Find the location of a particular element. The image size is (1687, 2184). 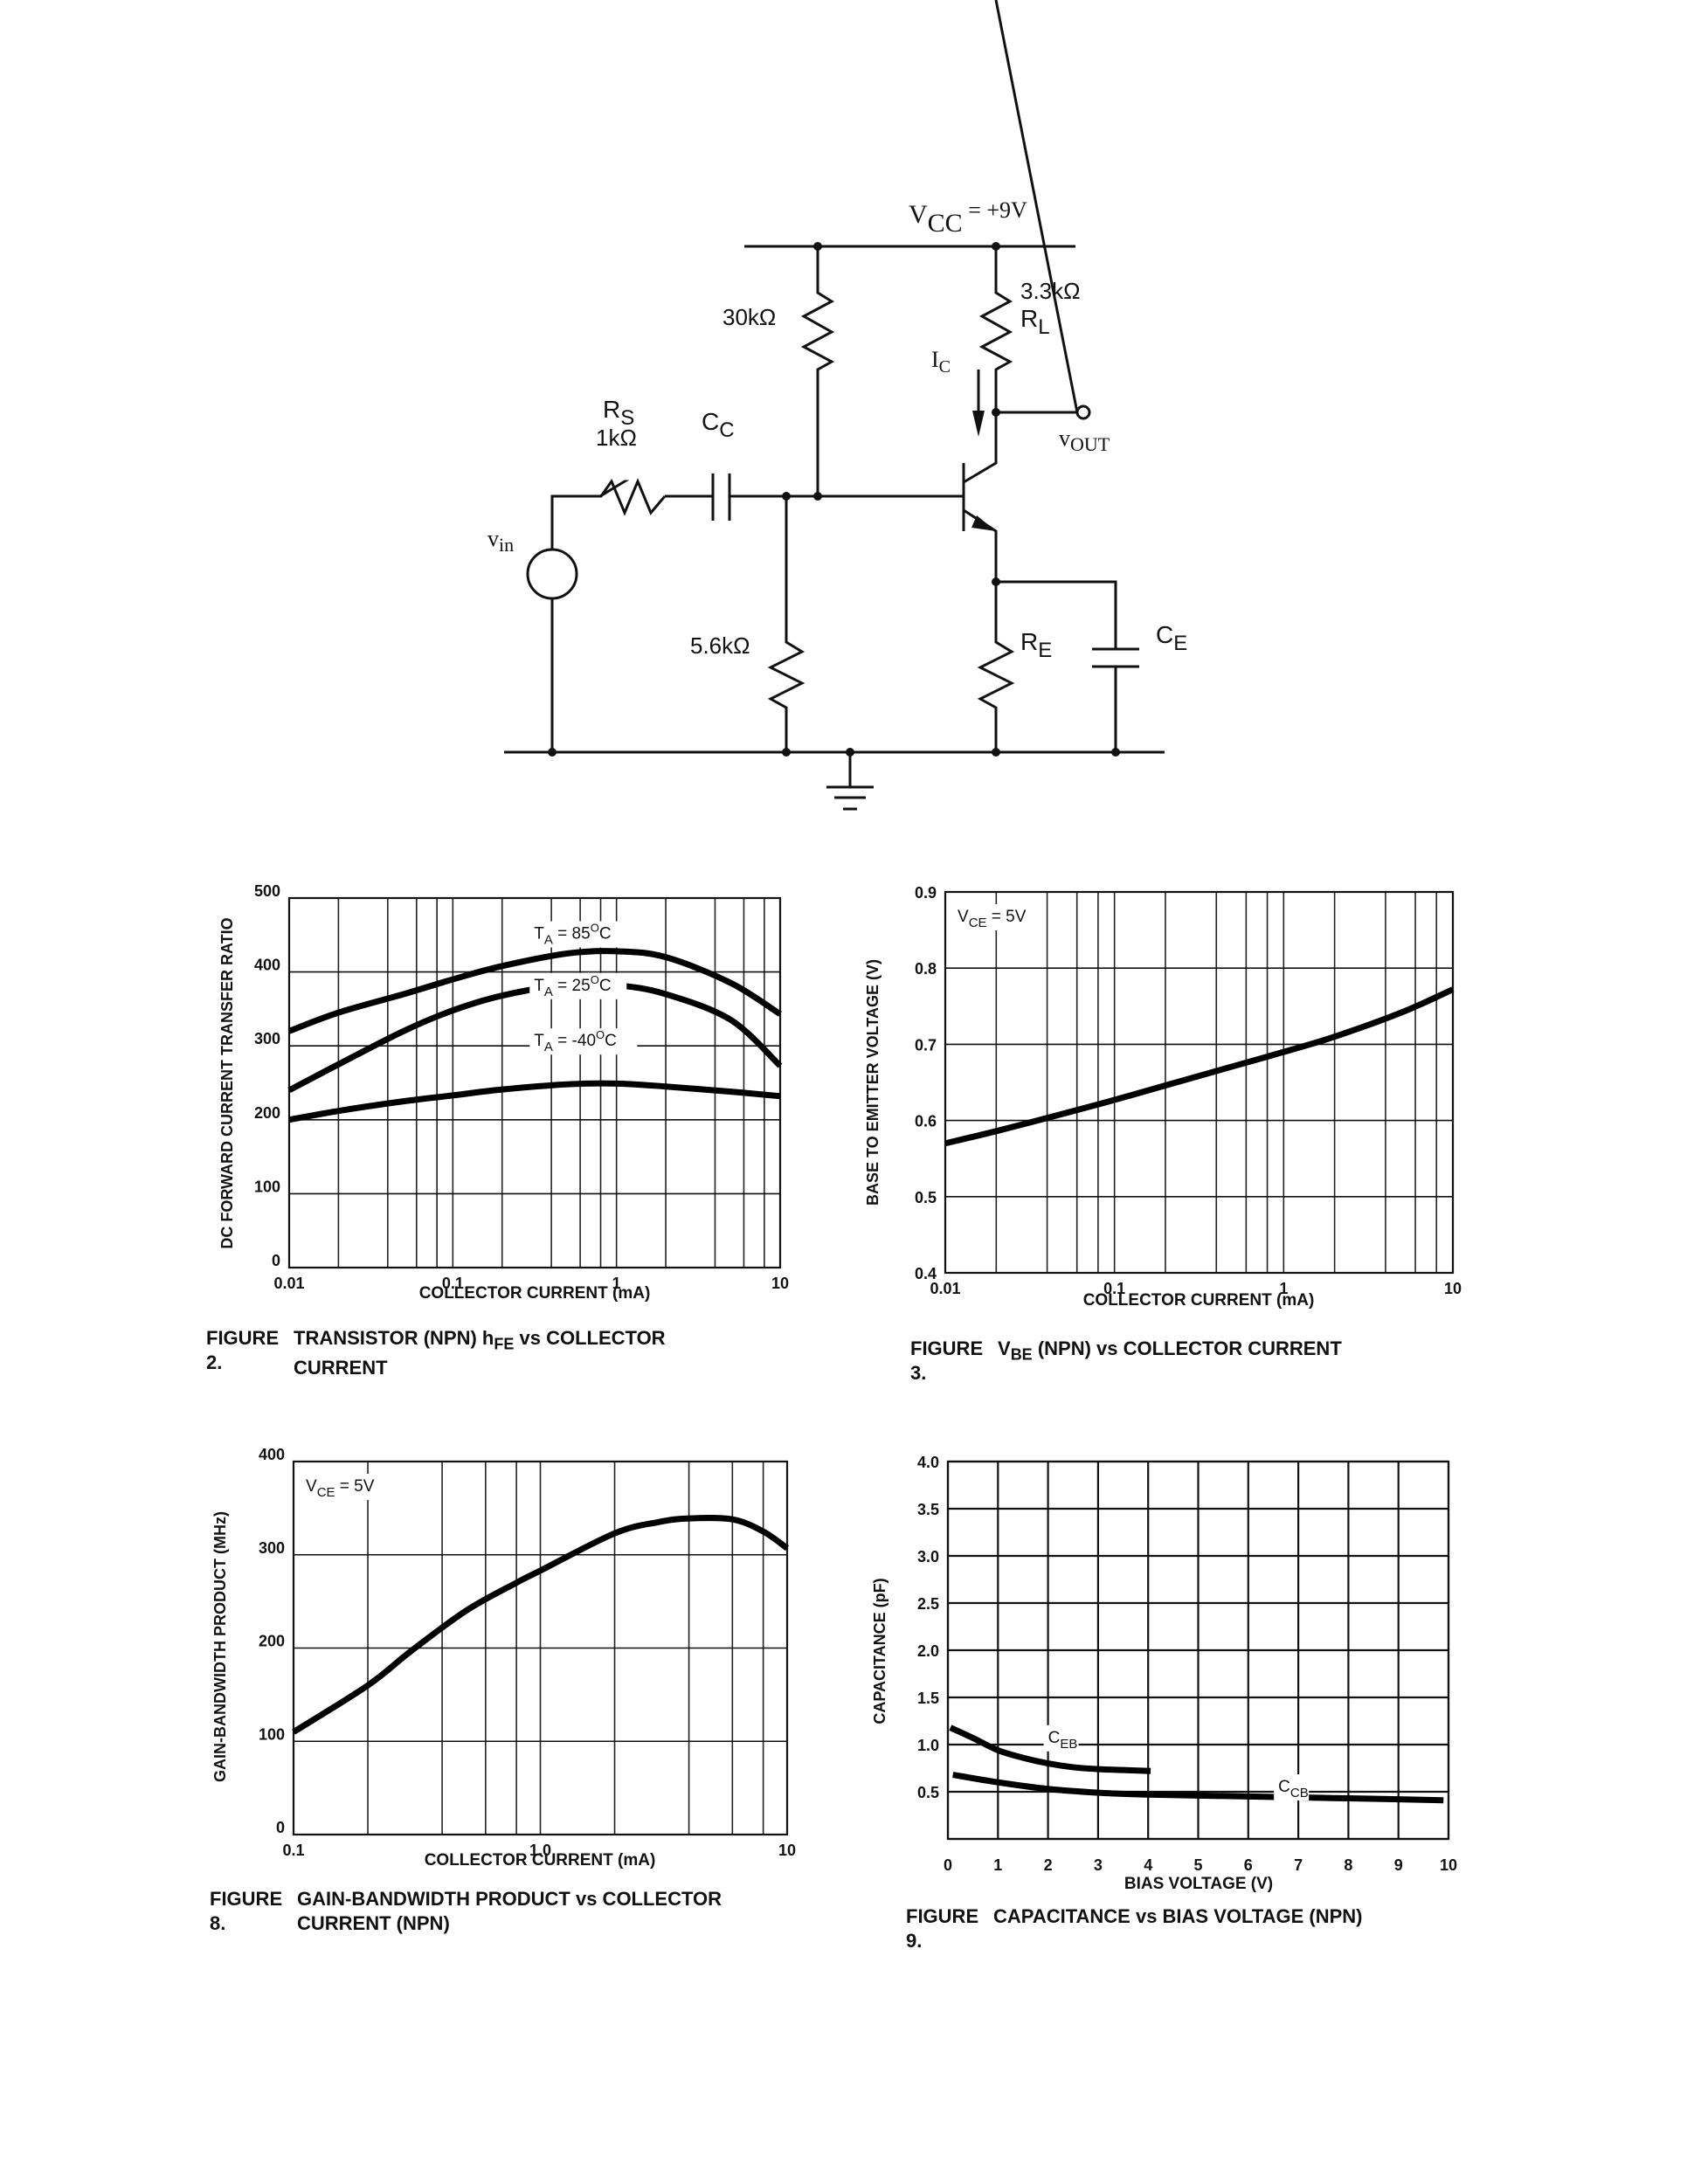

emitter-arrow-icon is located at coordinates (983, 523).